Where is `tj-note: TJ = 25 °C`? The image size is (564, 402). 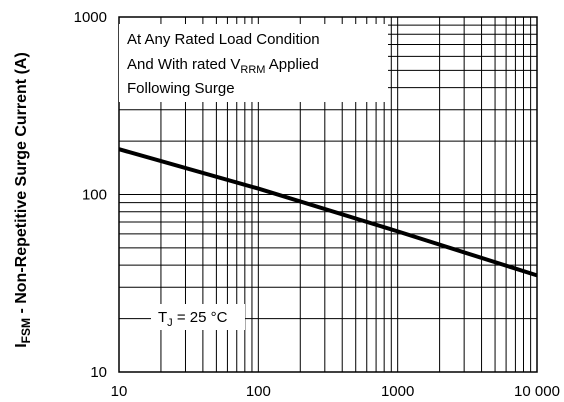 tj-note: TJ = 25 °C is located at coordinates (193, 319).